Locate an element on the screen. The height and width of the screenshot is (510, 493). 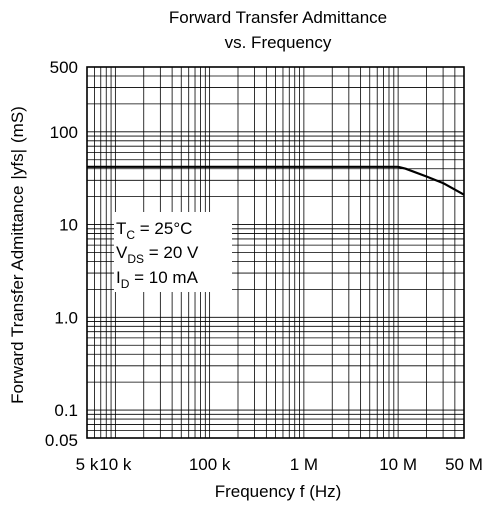
y-axis-label-unit: (mS) is located at coordinates (17, 124).